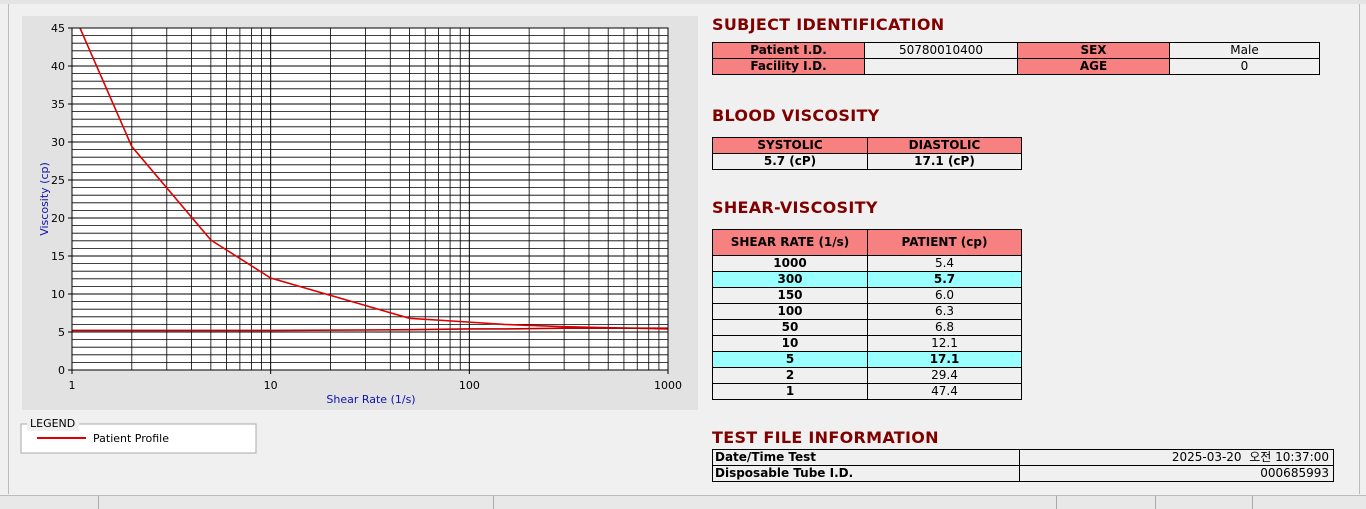 The height and width of the screenshot is (509, 1366). I want to click on top-bar, so click(683, 2).